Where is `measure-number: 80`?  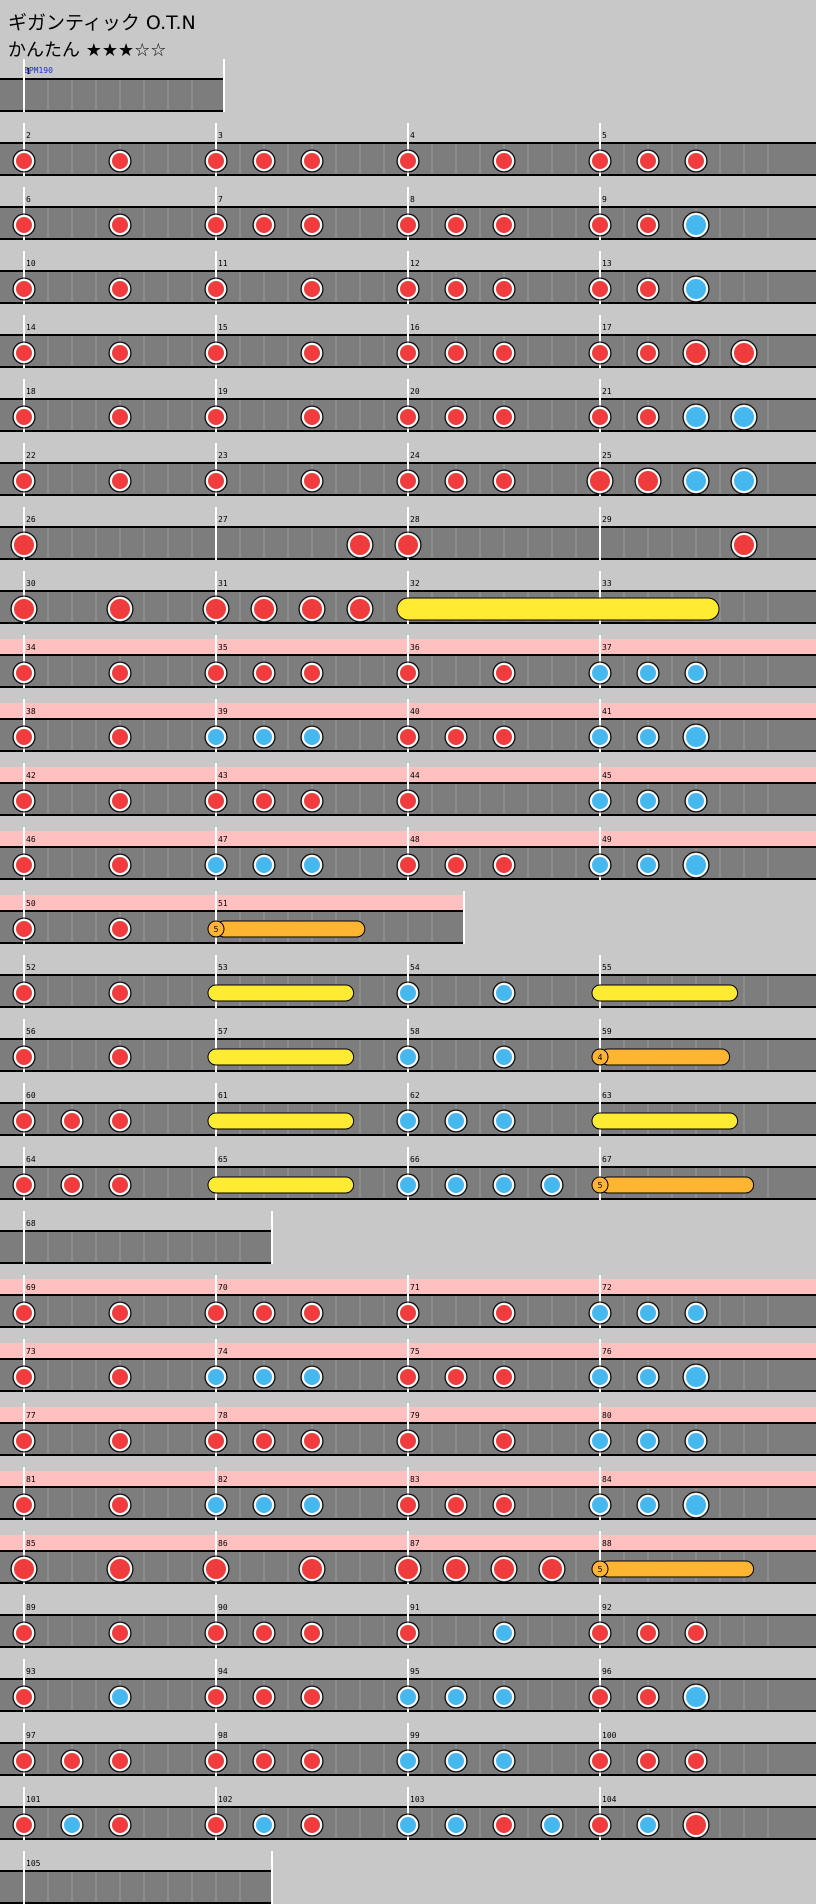 measure-number: 80 is located at coordinates (607, 1415).